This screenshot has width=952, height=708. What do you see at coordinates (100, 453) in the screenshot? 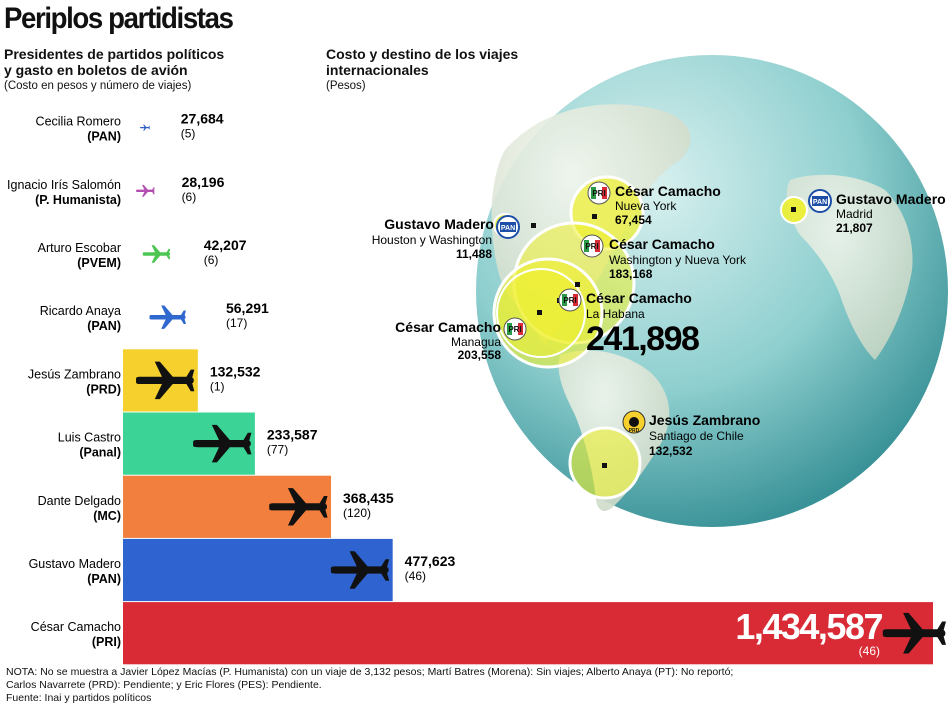
I see `bar-label-party: (Panal)` at bounding box center [100, 453].